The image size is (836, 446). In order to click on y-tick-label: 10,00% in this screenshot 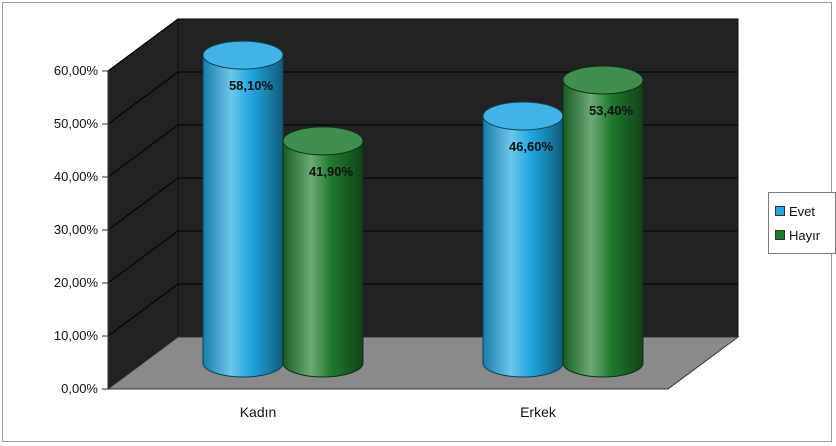, I will do `click(76, 335)`.